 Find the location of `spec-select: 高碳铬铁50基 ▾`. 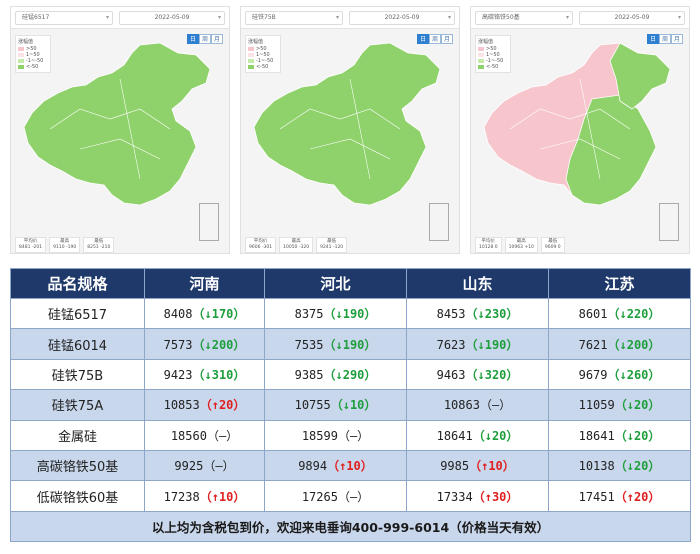

spec-select: 高碳铬铁50基 ▾ is located at coordinates (524, 18).